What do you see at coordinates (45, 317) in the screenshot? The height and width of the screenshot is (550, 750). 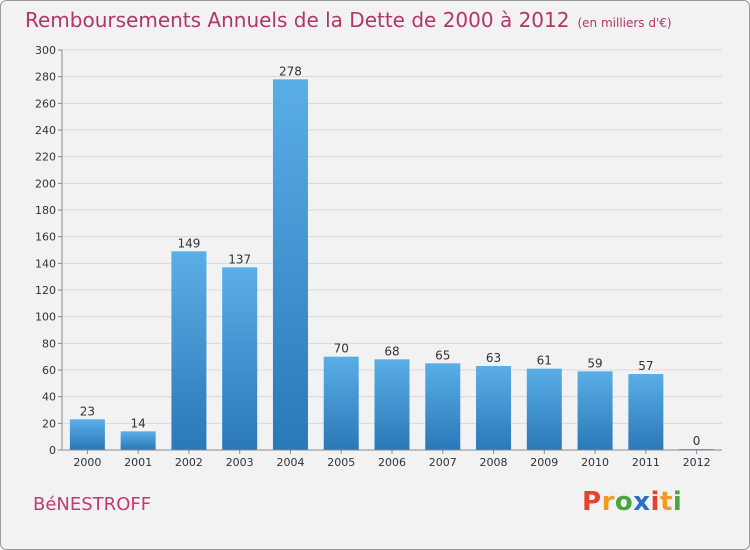 I see `y-tick-label: 100` at bounding box center [45, 317].